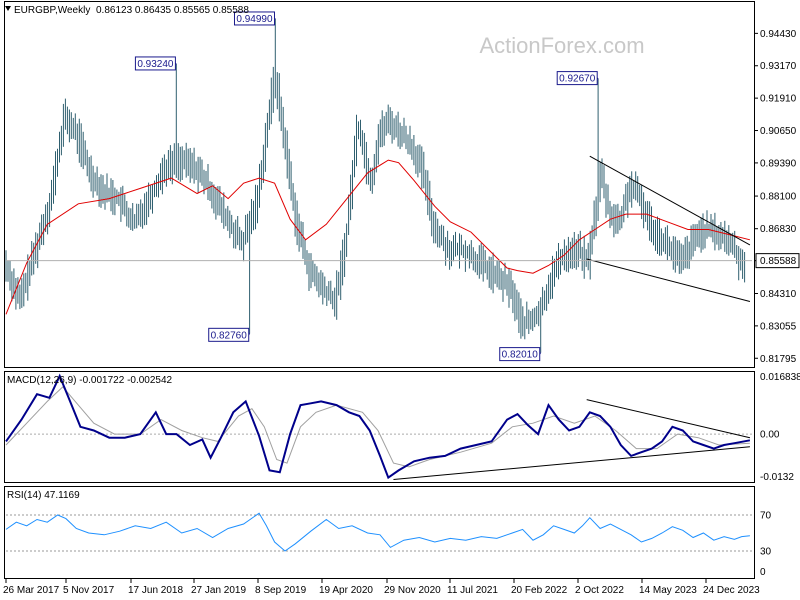 Image resolution: width=800 pixels, height=600 pixels. I want to click on x-tick-label: 24 Dec 2023, so click(731, 590).